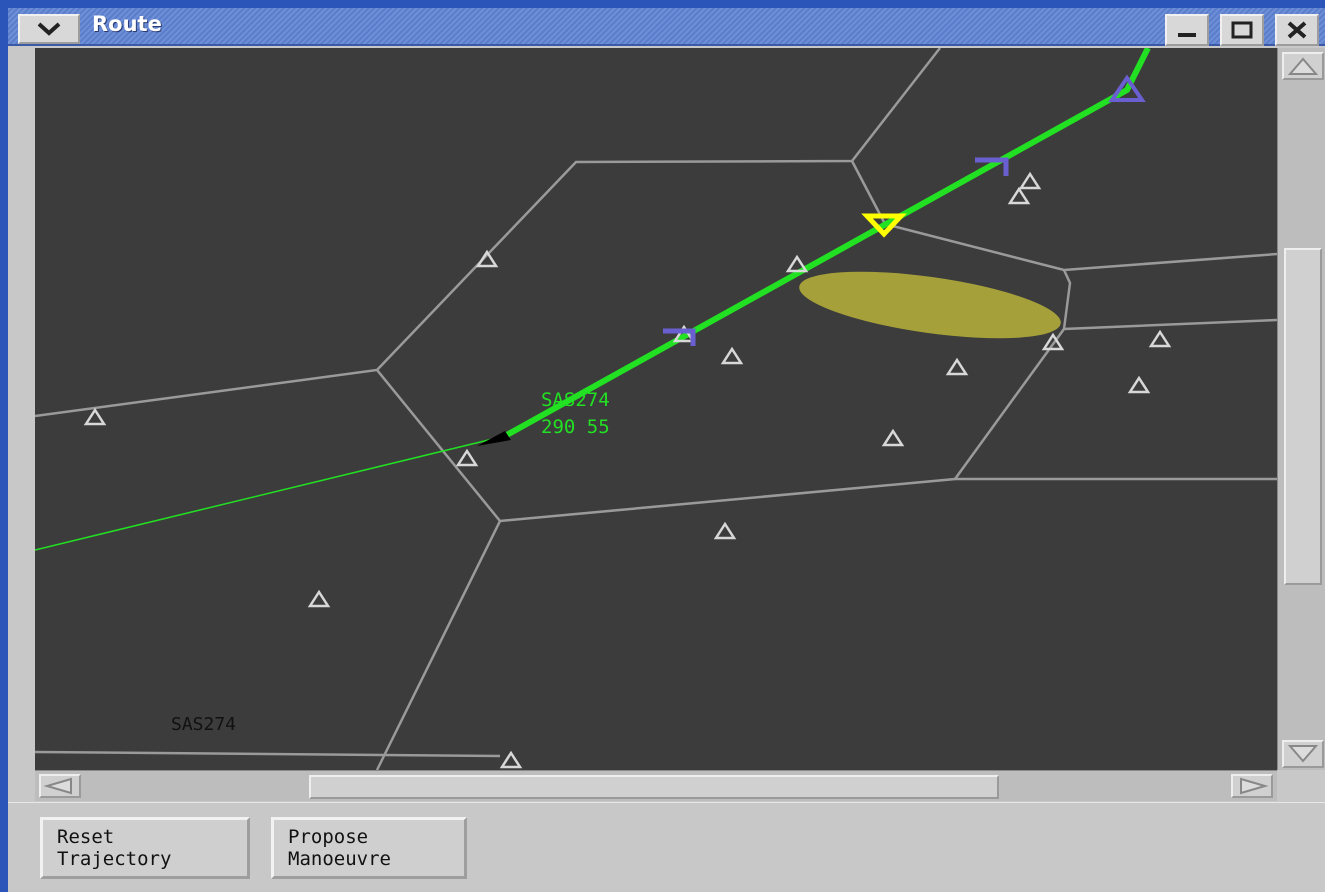  Describe the element at coordinates (328, 837) in the screenshot. I see `propose-button-line1: Propose` at that location.